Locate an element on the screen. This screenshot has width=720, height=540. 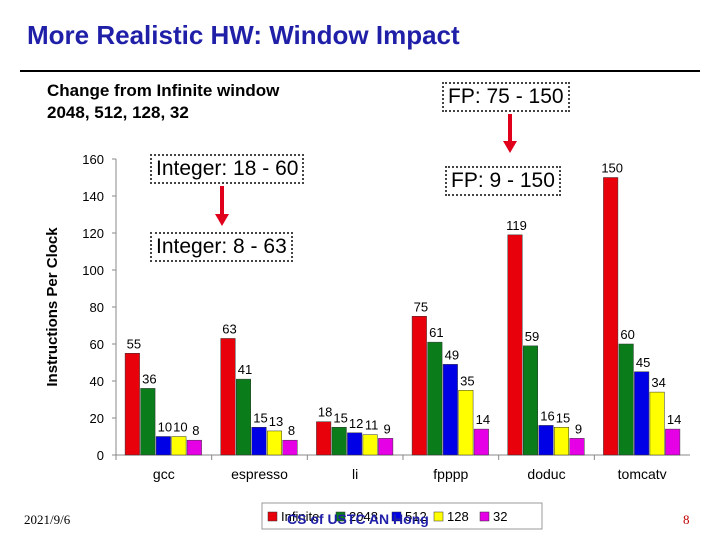
legend-label: 2048 is located at coordinates (363, 516).